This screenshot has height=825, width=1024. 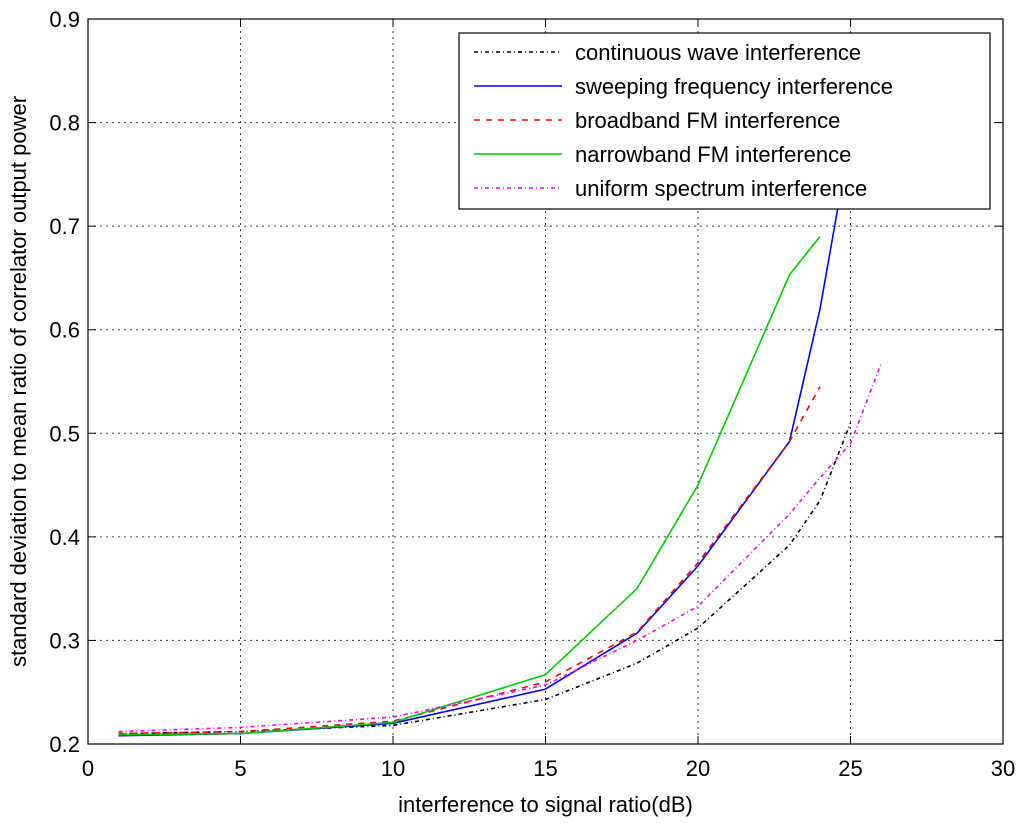 What do you see at coordinates (88, 768) in the screenshot?
I see `x-tick-label: 0` at bounding box center [88, 768].